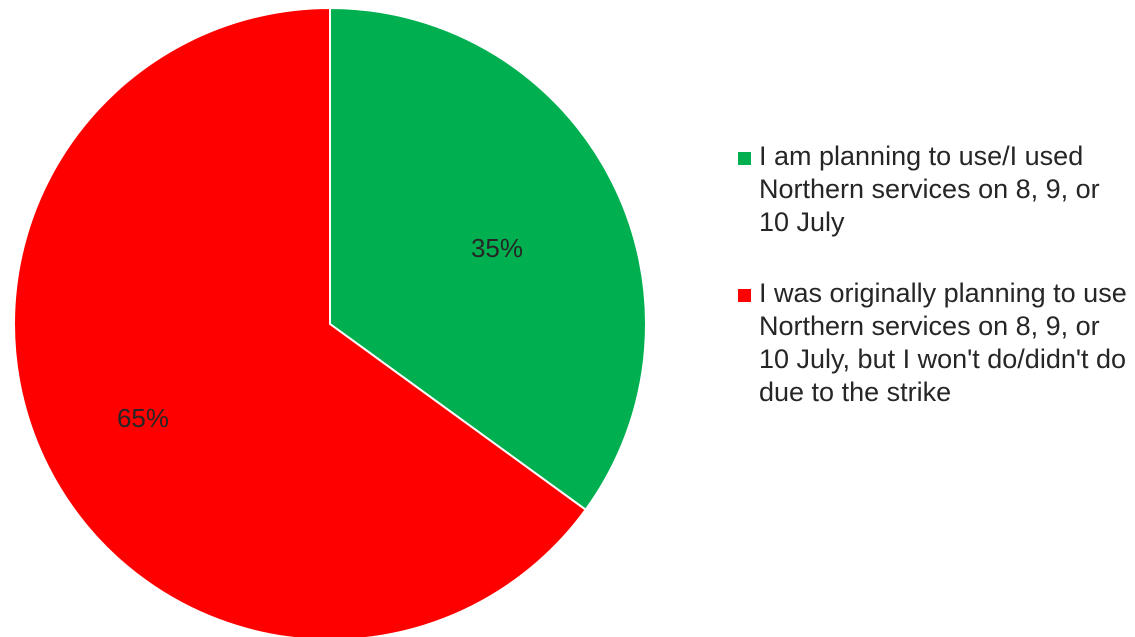 The width and height of the screenshot is (1135, 637). Describe the element at coordinates (497, 248) in the screenshot. I see `slice-label-used: 35%` at that location.